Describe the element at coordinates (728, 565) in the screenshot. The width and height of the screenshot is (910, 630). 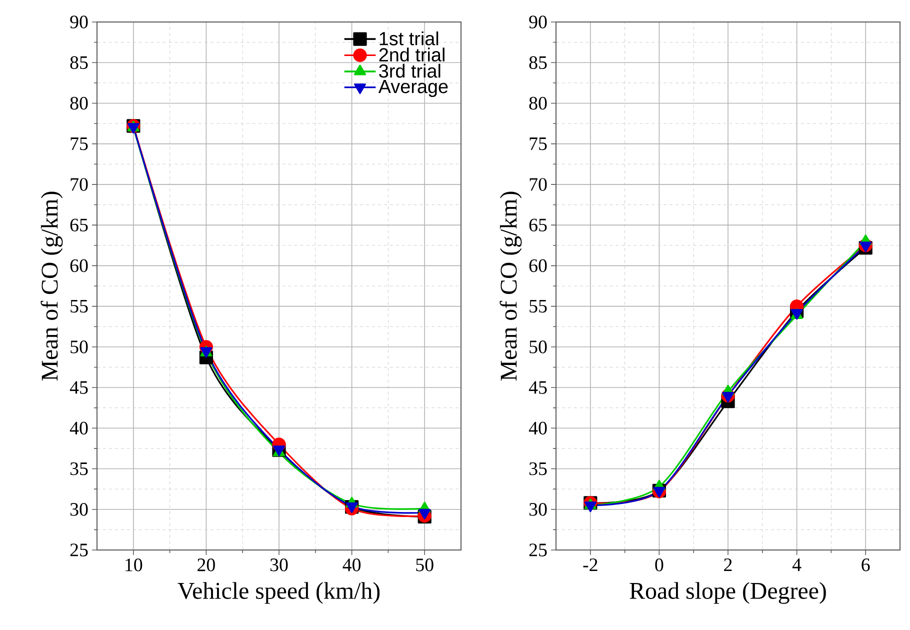
I see `x-tick-label: 2` at that location.